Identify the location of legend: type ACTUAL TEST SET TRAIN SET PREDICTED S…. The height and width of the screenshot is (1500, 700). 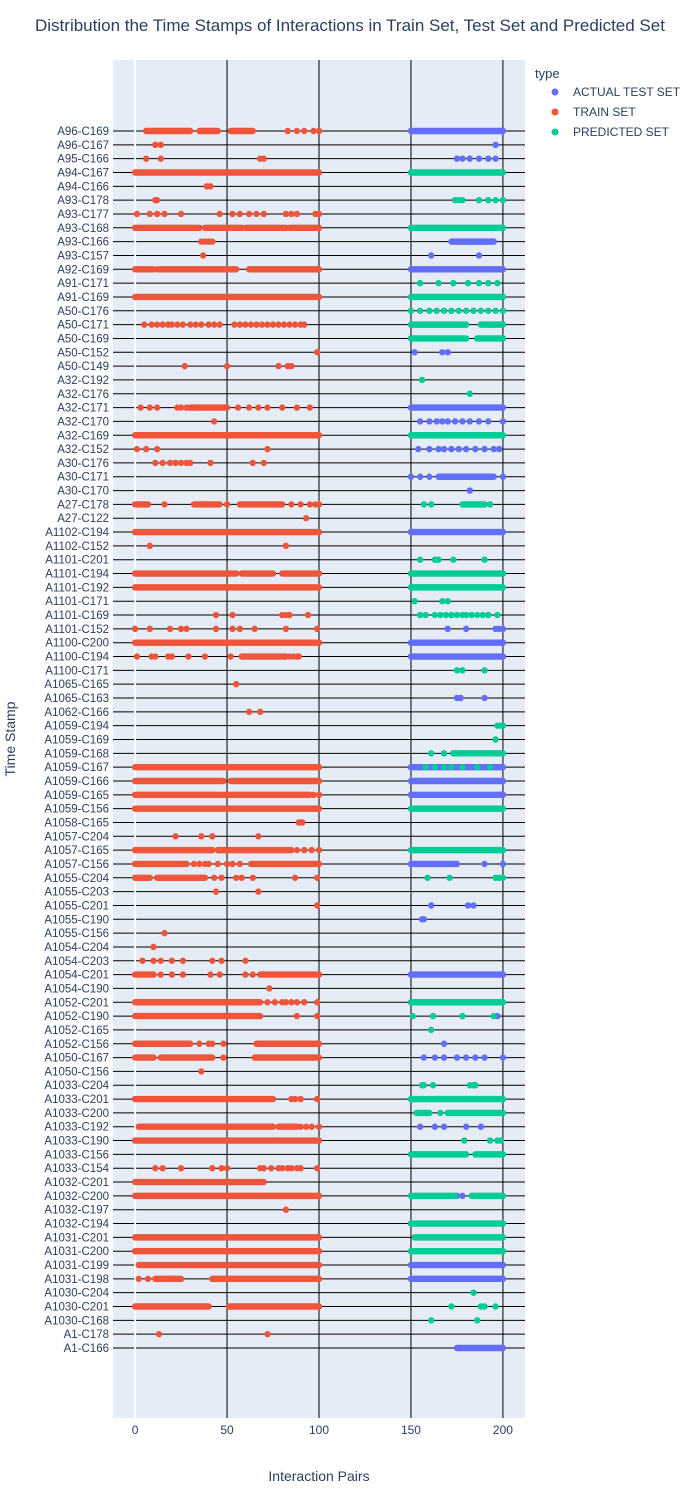
(608, 102).